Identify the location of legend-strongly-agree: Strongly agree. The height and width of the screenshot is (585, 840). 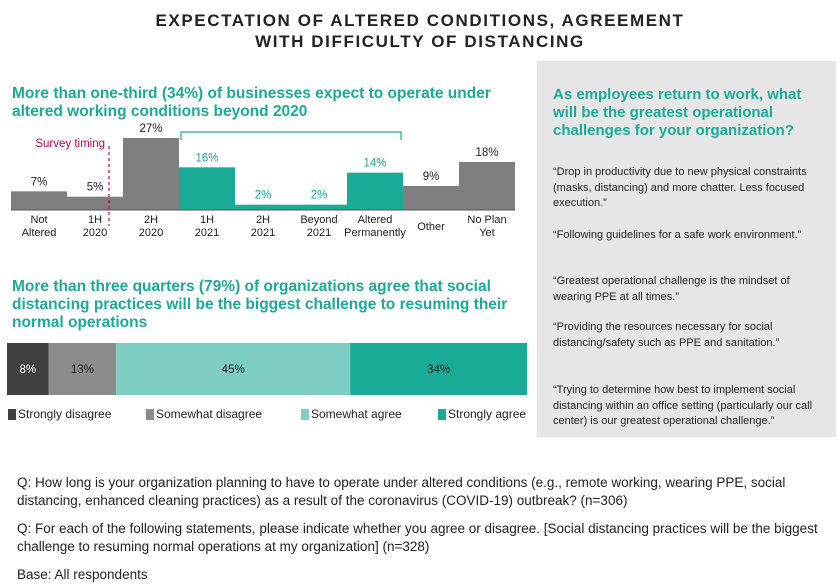
(482, 414).